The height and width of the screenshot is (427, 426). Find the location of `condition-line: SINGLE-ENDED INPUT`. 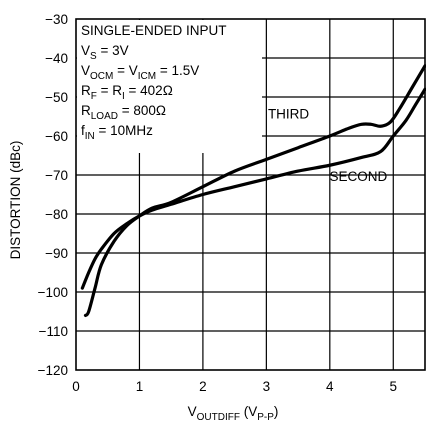

condition-line: SINGLE-ENDED INPUT is located at coordinates (154, 30).